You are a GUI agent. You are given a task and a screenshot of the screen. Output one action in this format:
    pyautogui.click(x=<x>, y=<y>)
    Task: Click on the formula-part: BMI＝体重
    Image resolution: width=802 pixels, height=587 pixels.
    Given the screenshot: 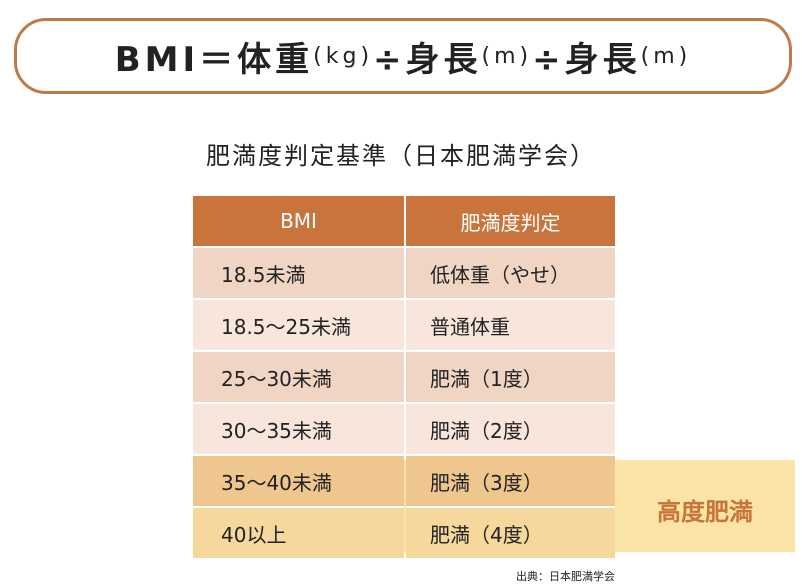 What is the action you would take?
    pyautogui.click(x=214, y=59)
    